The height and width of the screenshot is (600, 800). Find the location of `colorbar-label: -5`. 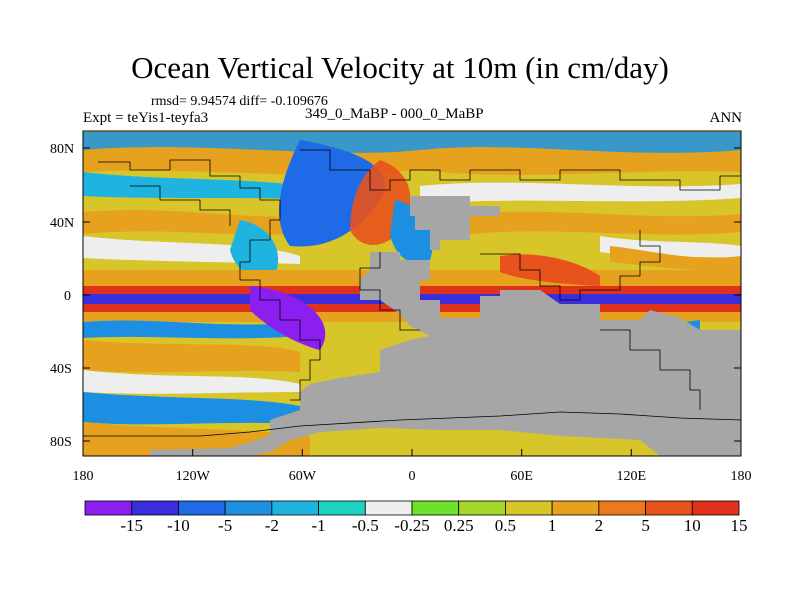

colorbar-label: -5 is located at coordinates (225, 525).